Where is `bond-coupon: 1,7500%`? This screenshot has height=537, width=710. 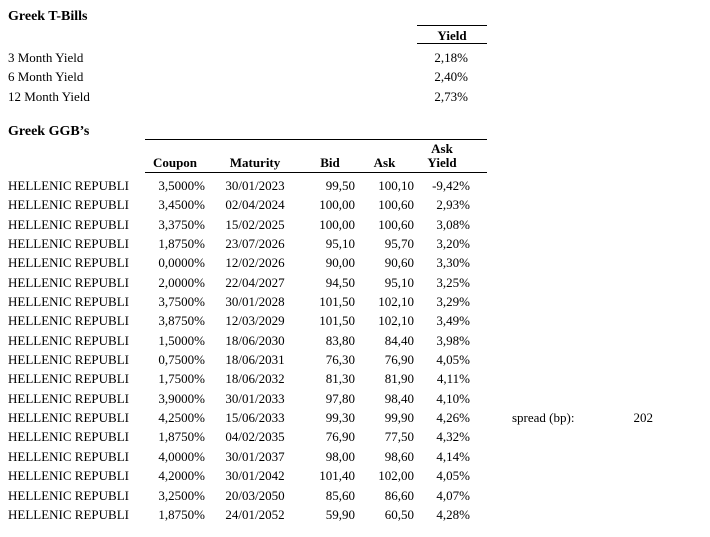
bond-coupon: 1,7500% is located at coordinates (181, 379).